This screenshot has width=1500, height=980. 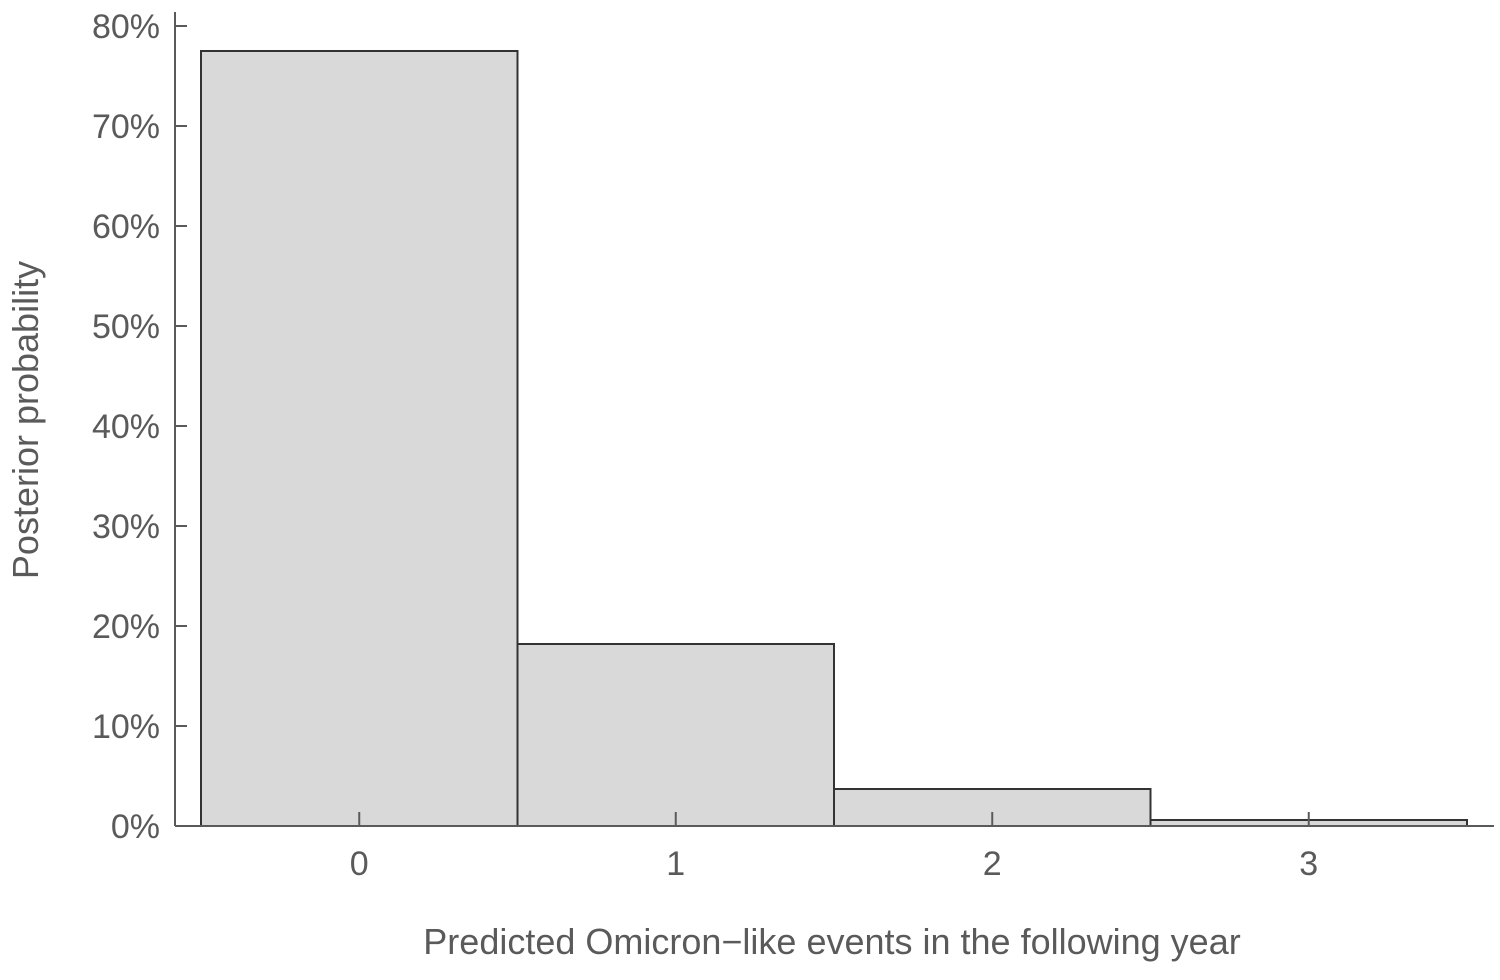 I want to click on y-tick-label: 50%, so click(x=126, y=327).